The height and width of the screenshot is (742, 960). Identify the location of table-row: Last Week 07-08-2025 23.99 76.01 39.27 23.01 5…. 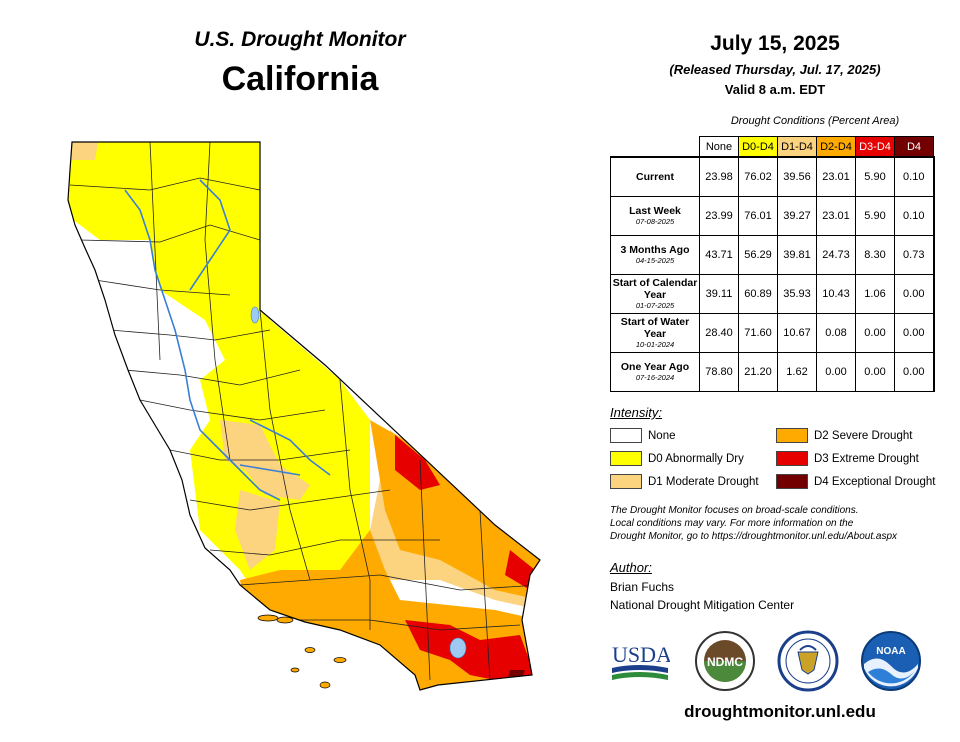
(772, 216).